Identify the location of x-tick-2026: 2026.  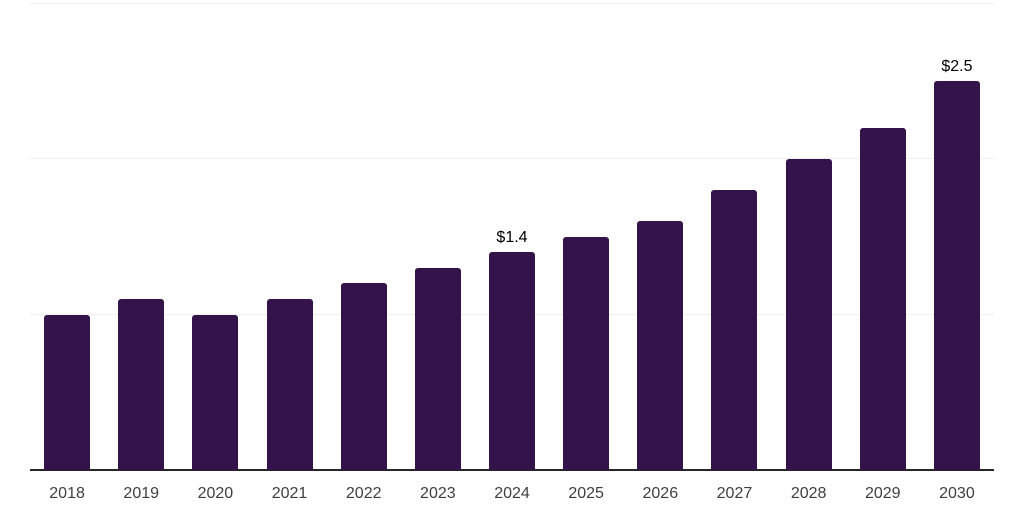
(660, 493).